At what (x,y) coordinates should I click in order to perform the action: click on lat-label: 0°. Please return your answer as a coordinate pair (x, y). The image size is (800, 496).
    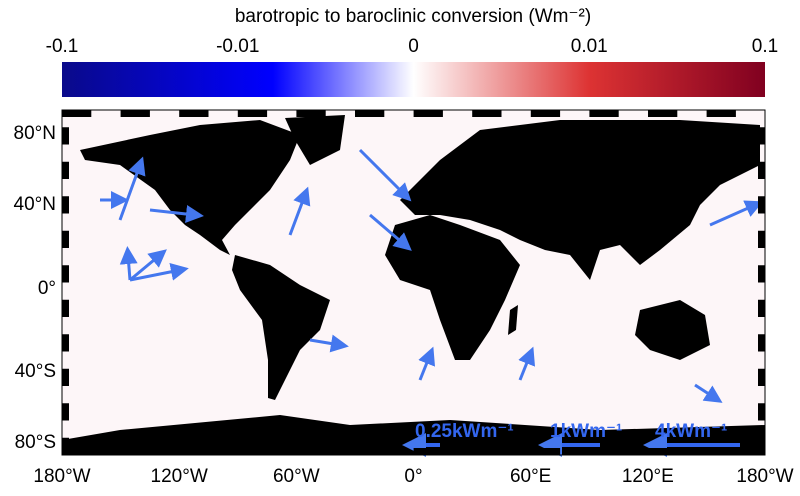
    Looking at the image, I should click on (47, 288).